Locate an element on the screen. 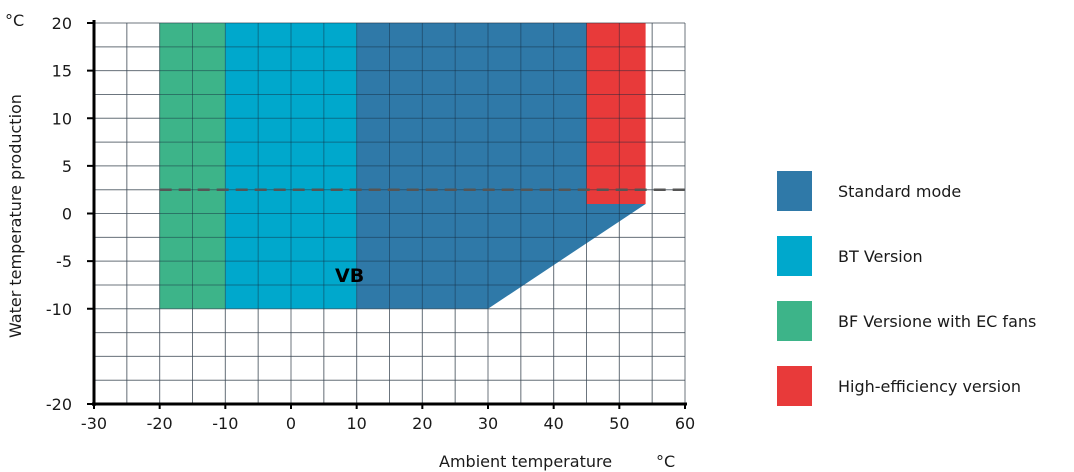  y-tick-label: 5 is located at coordinates (67, 166).